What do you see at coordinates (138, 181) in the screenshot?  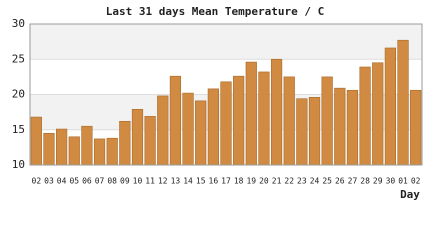 I see `x-tick-label: 10` at bounding box center [138, 181].